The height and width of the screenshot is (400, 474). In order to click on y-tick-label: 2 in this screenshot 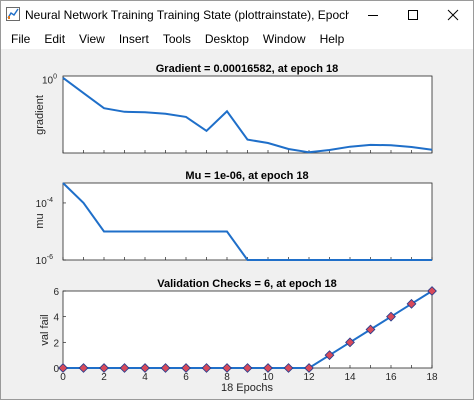, I will do `click(56, 343)`.